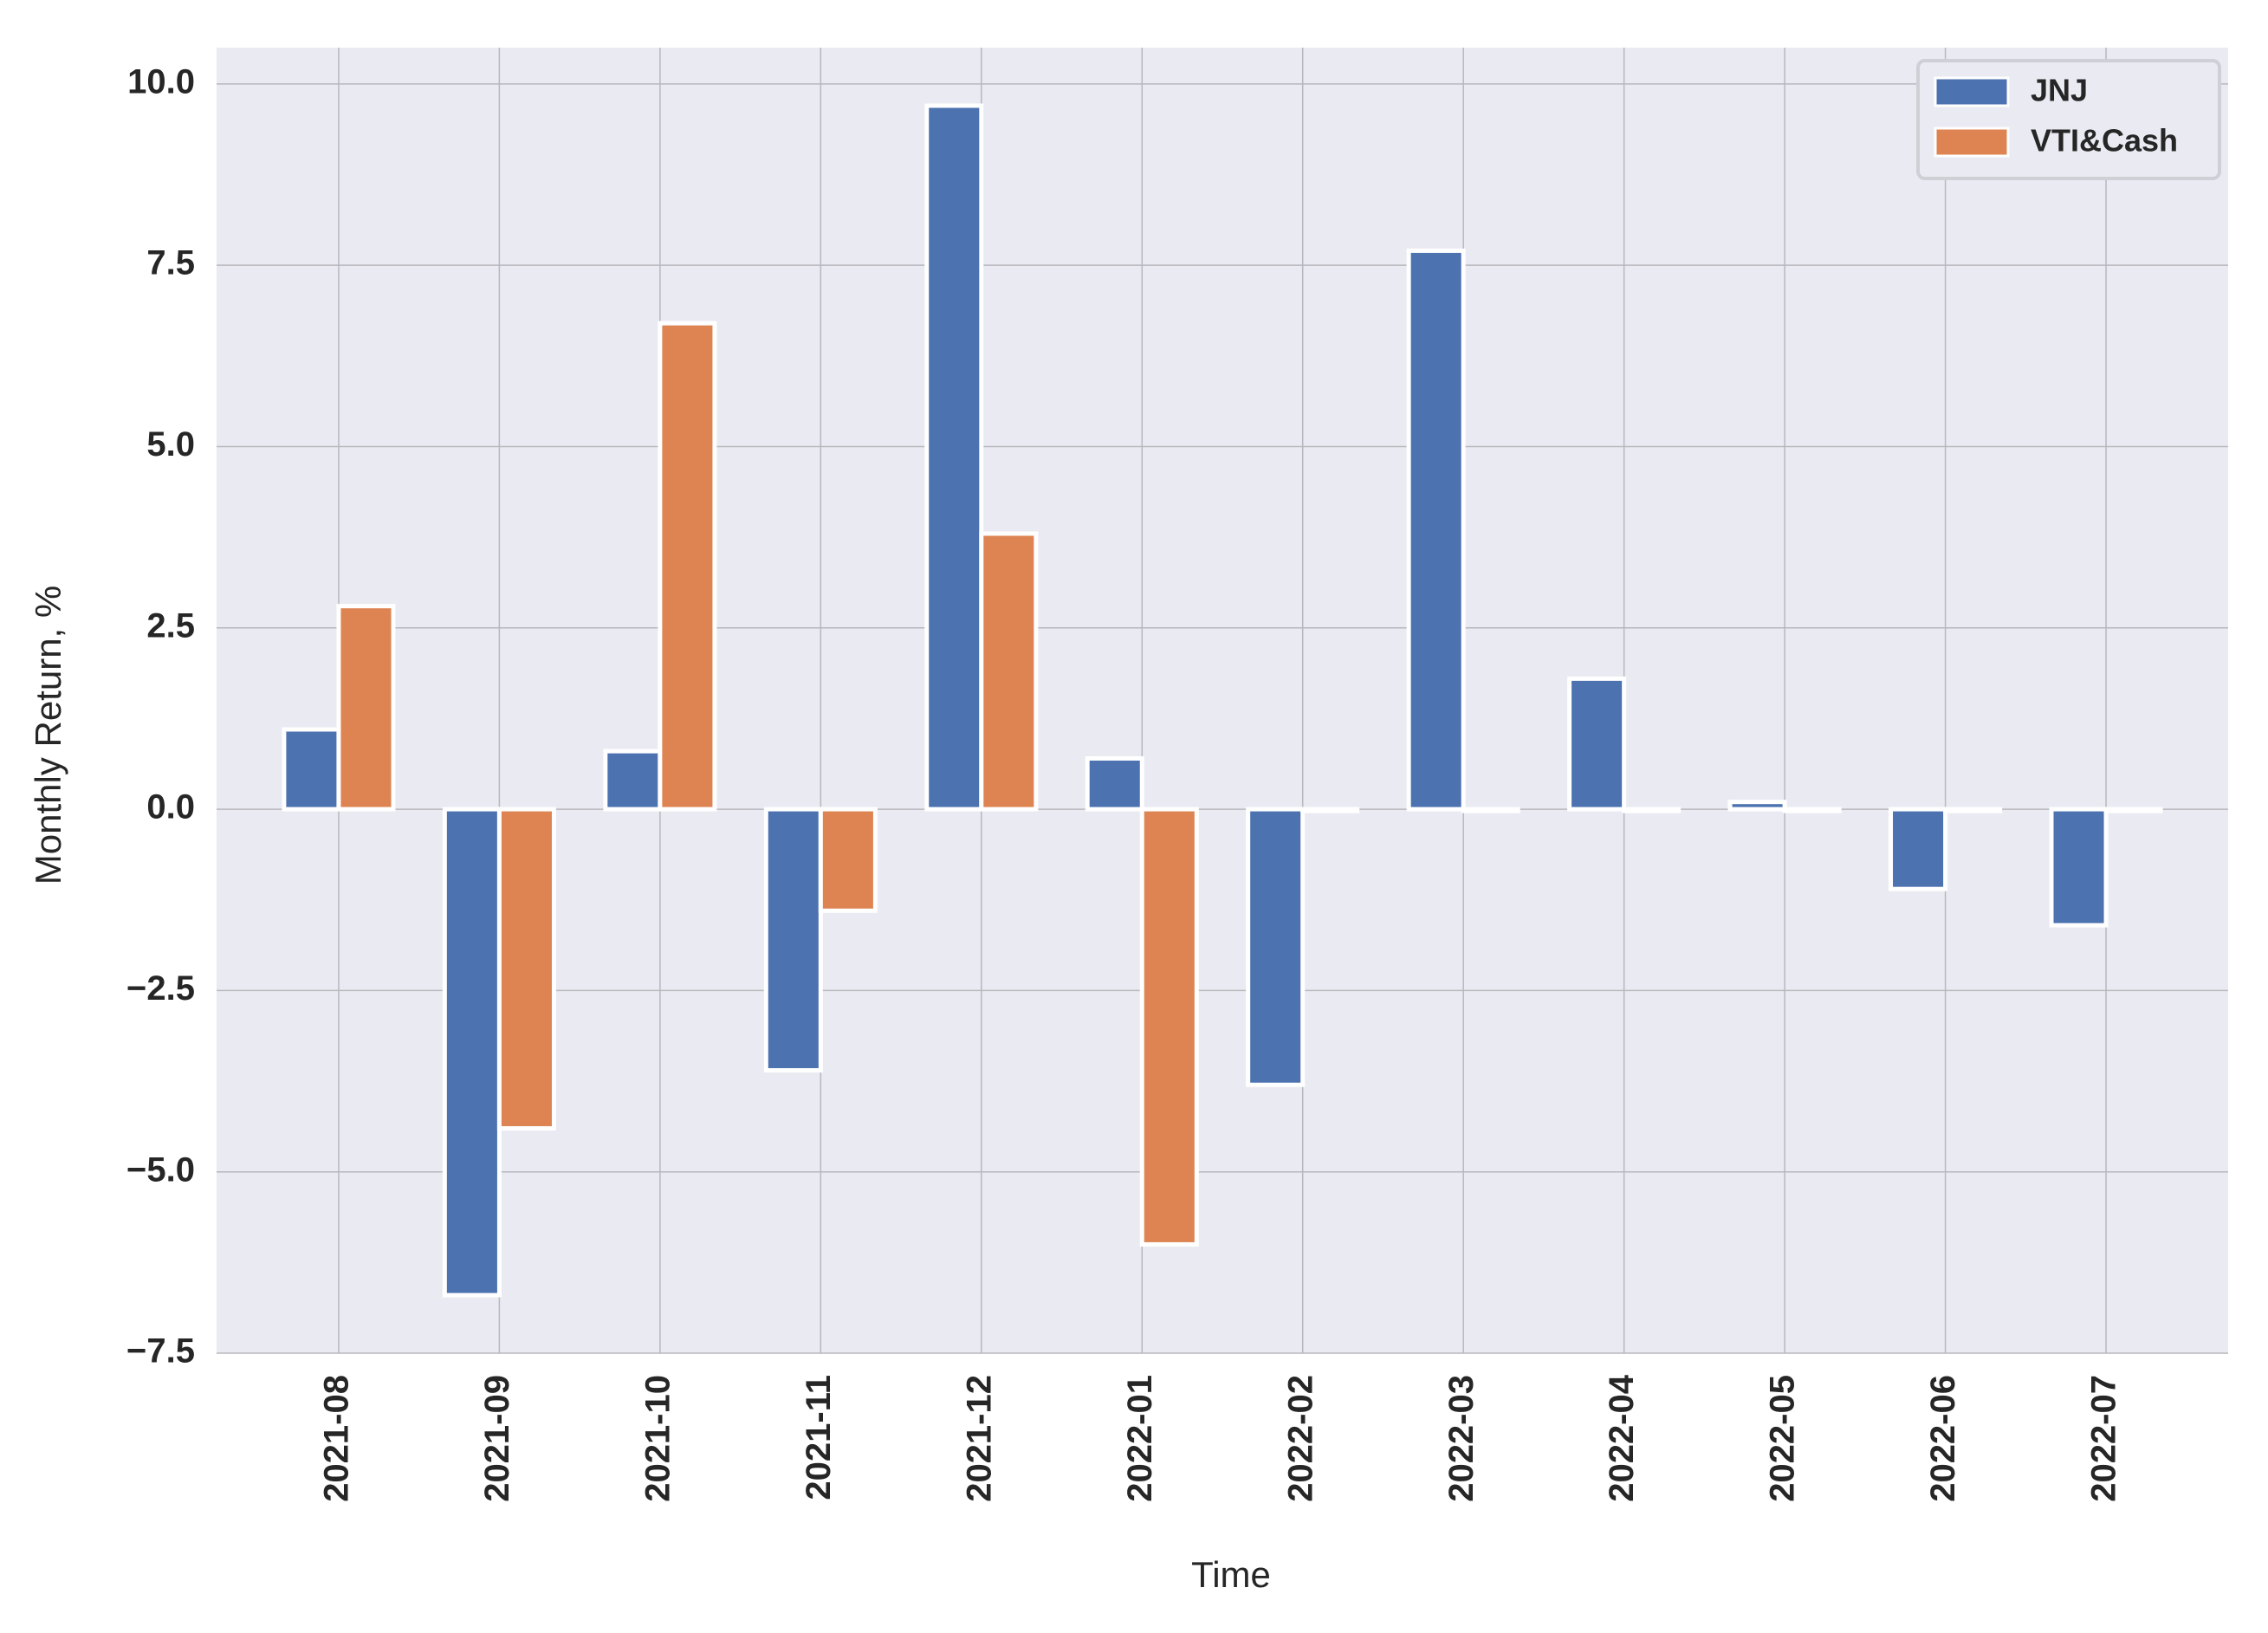 The height and width of the screenshot is (1633, 2268). Describe the element at coordinates (161, 1169) in the screenshot. I see `y-tick-label: −5.0` at that location.